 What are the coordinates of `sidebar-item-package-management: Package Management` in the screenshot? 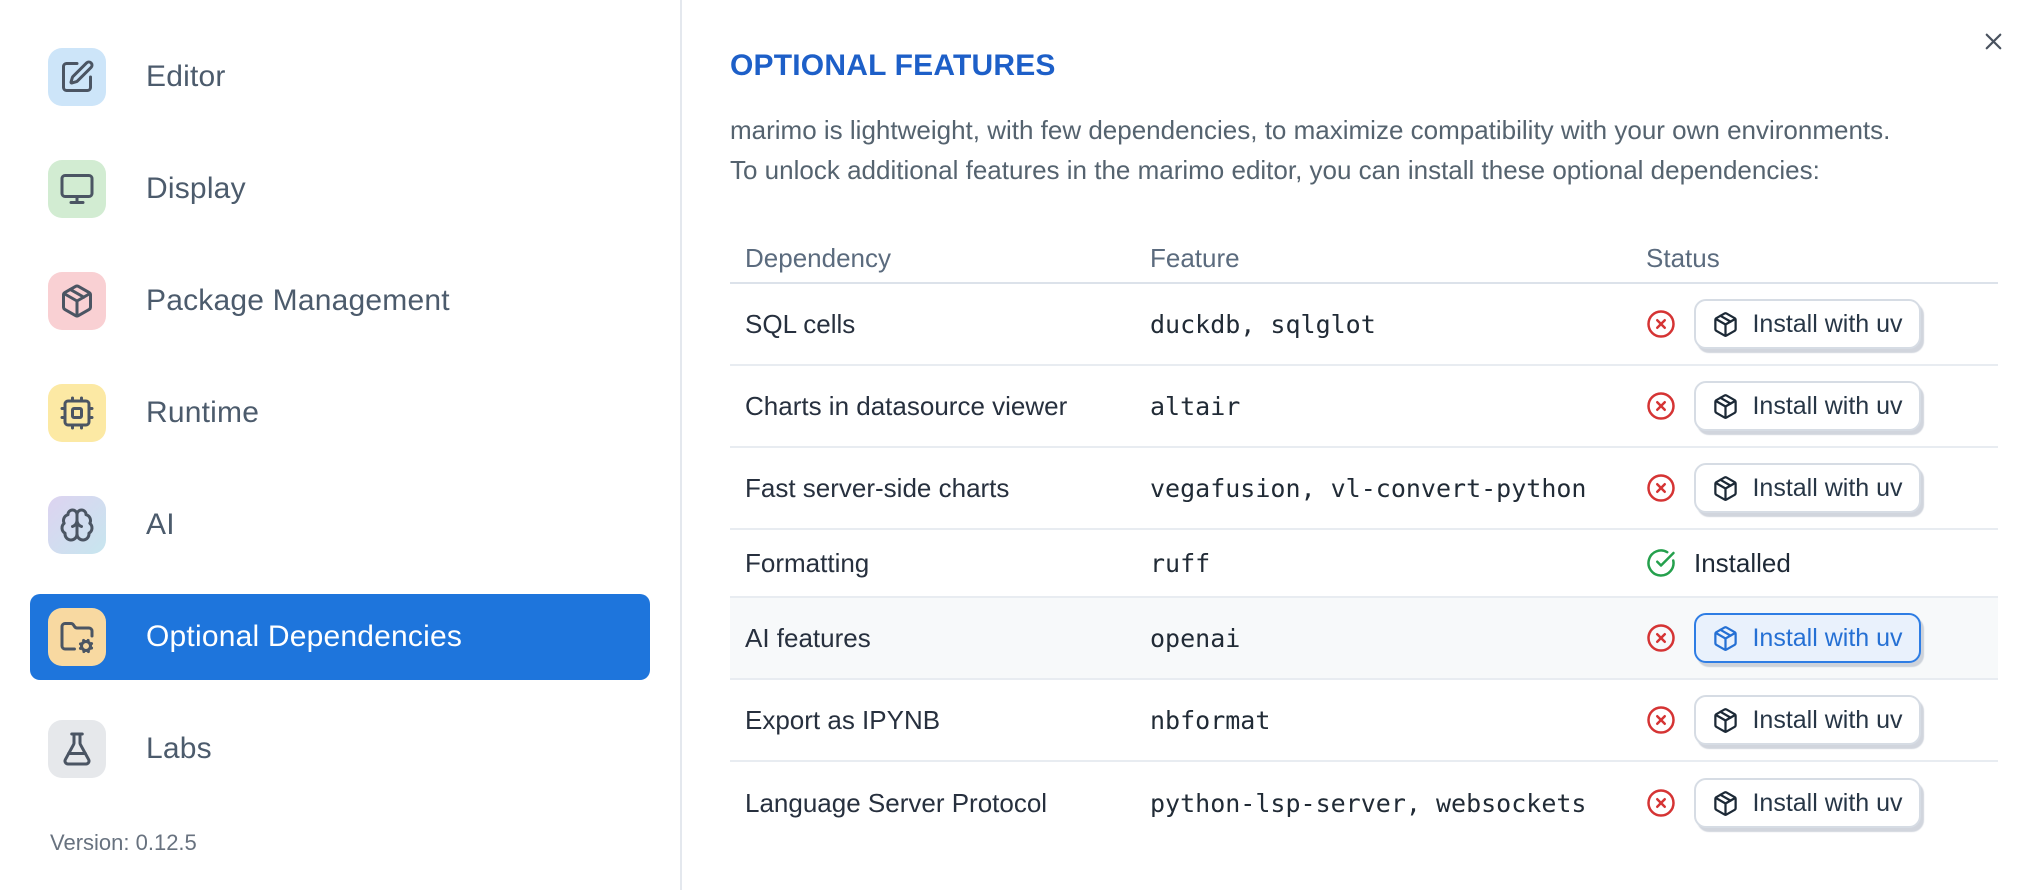 It's located at (340, 301).